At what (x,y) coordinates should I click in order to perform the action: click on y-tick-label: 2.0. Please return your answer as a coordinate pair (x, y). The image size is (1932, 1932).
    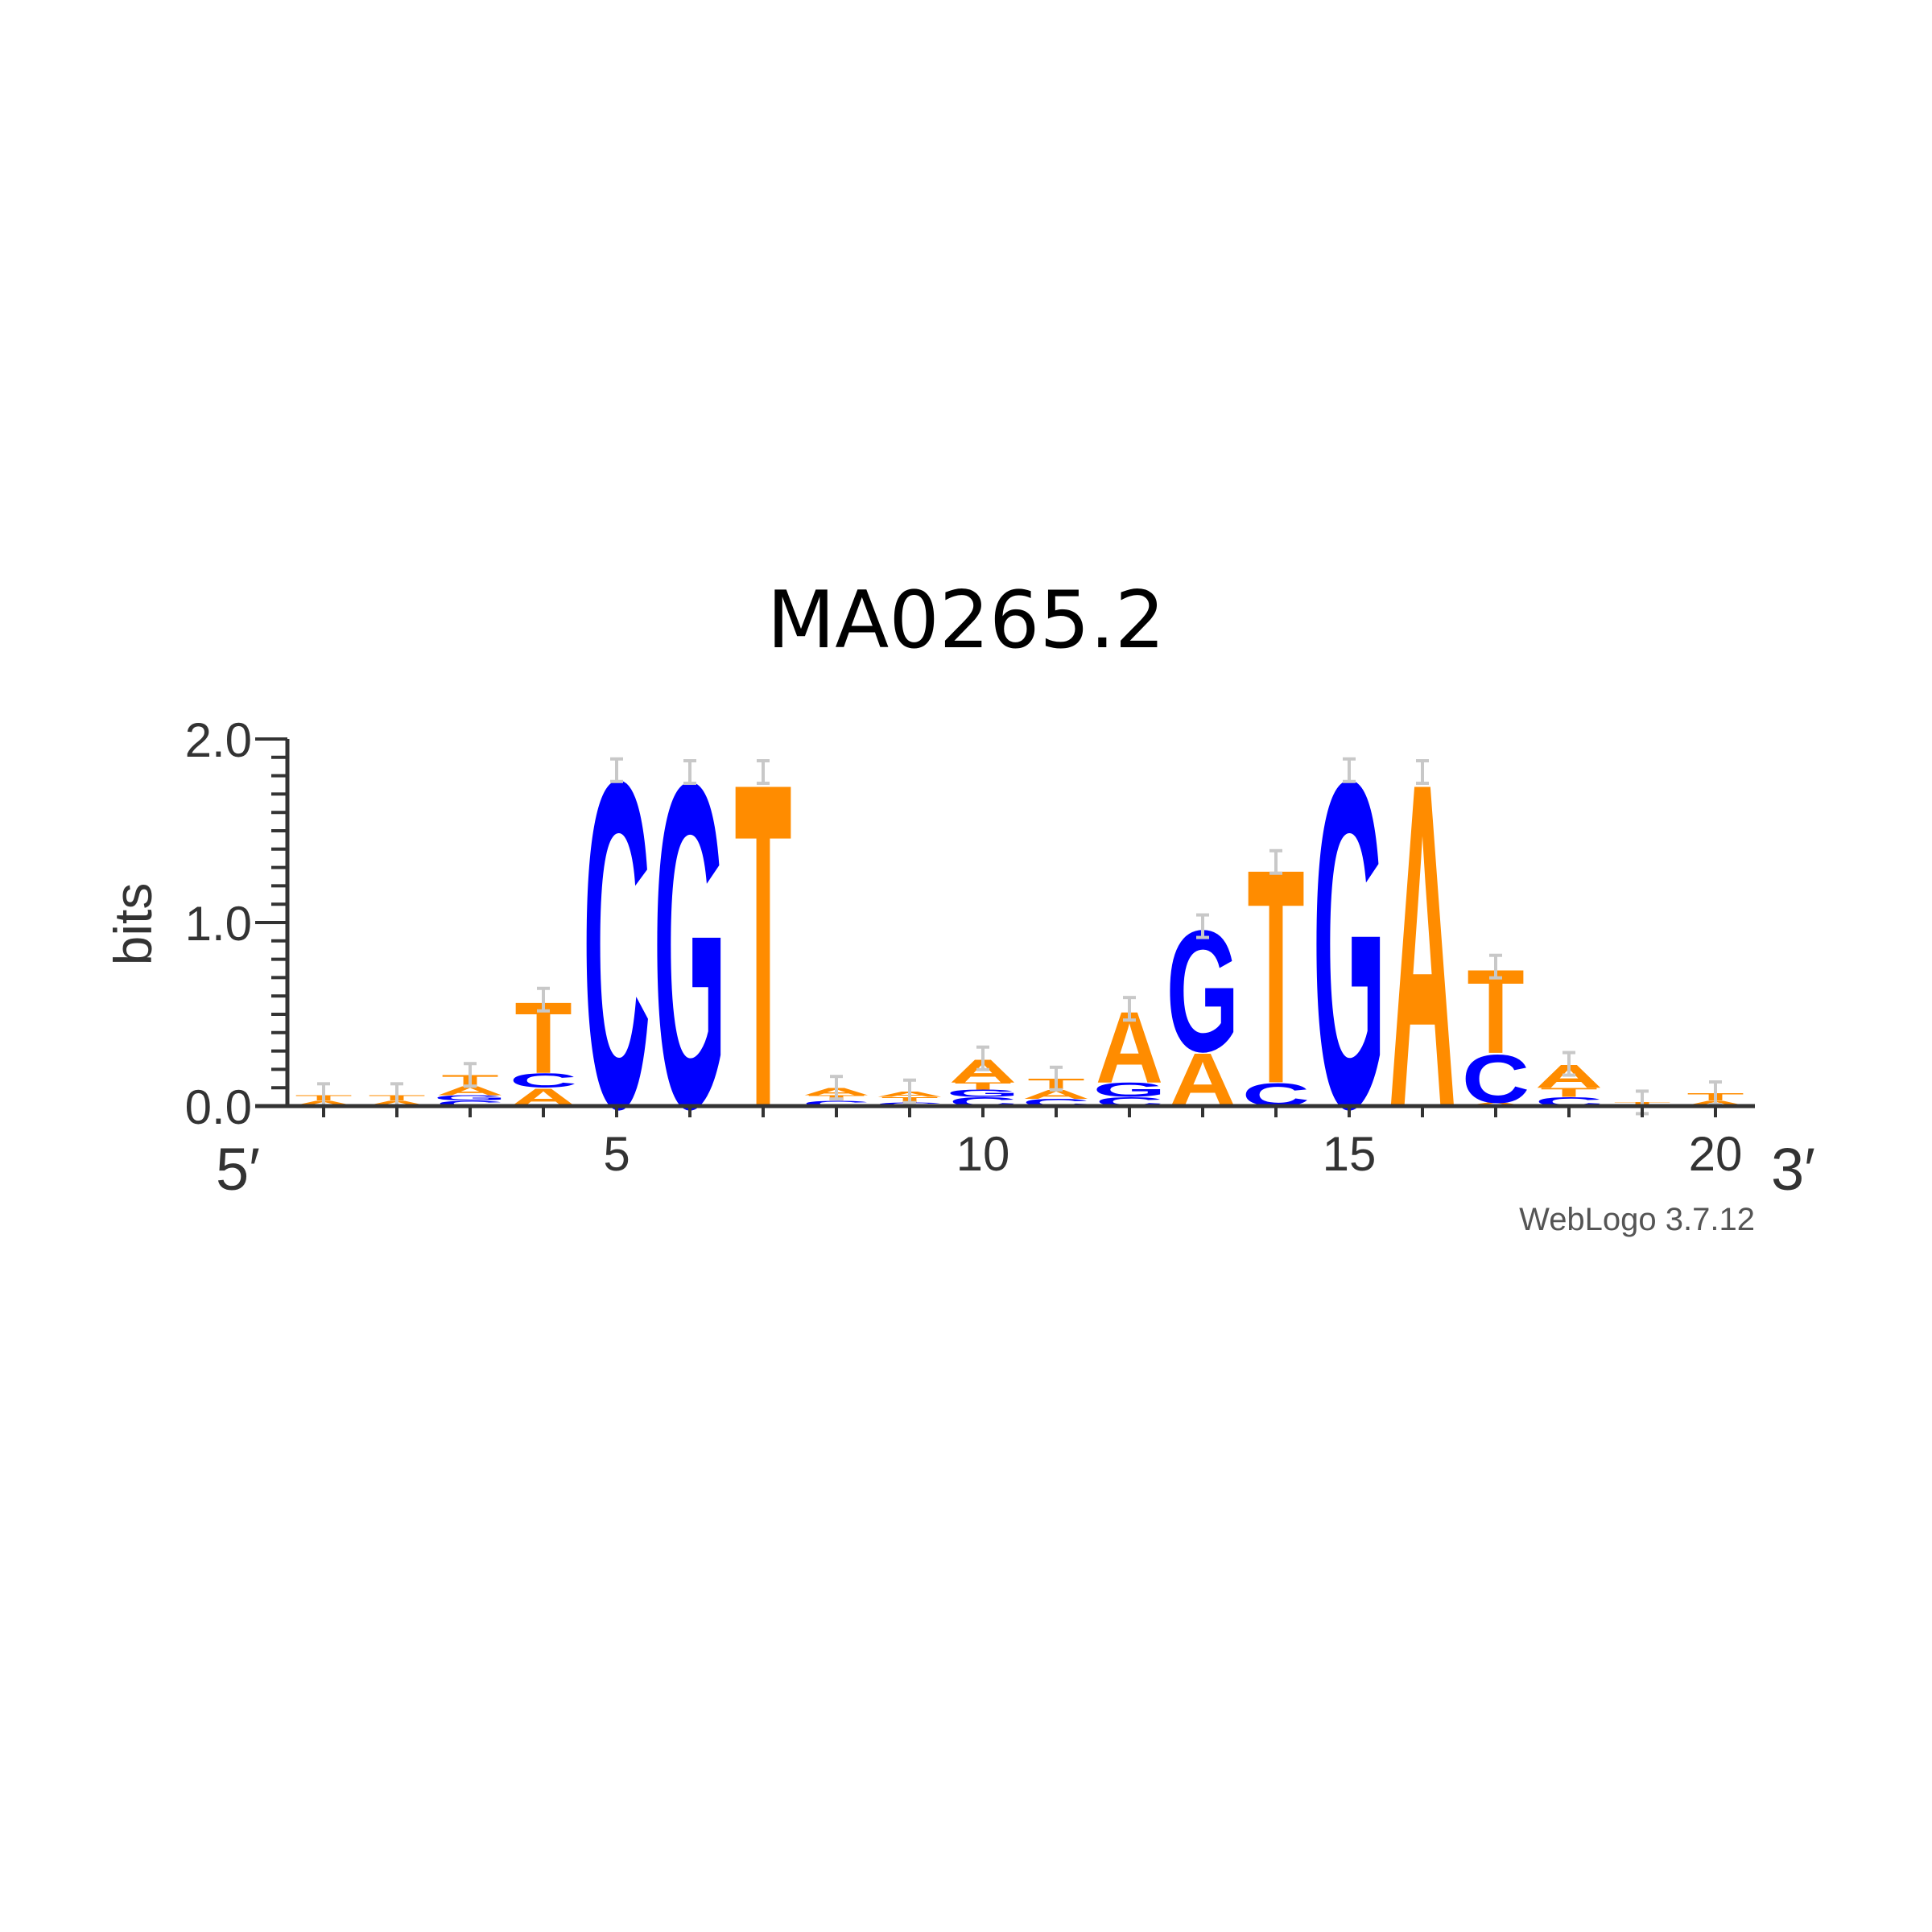
    Looking at the image, I should click on (218, 740).